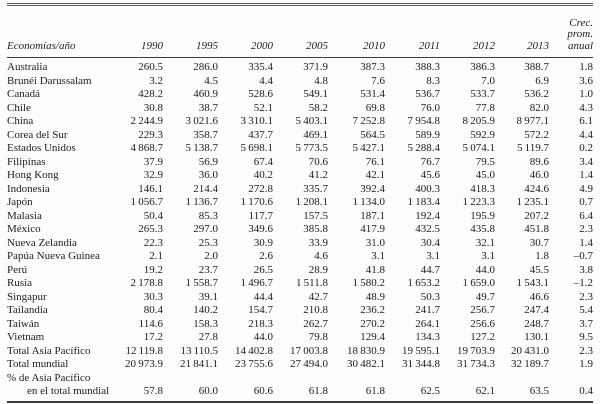 The width and height of the screenshot is (600, 404). I want to click on cell-value: 236.2, so click(372, 310).